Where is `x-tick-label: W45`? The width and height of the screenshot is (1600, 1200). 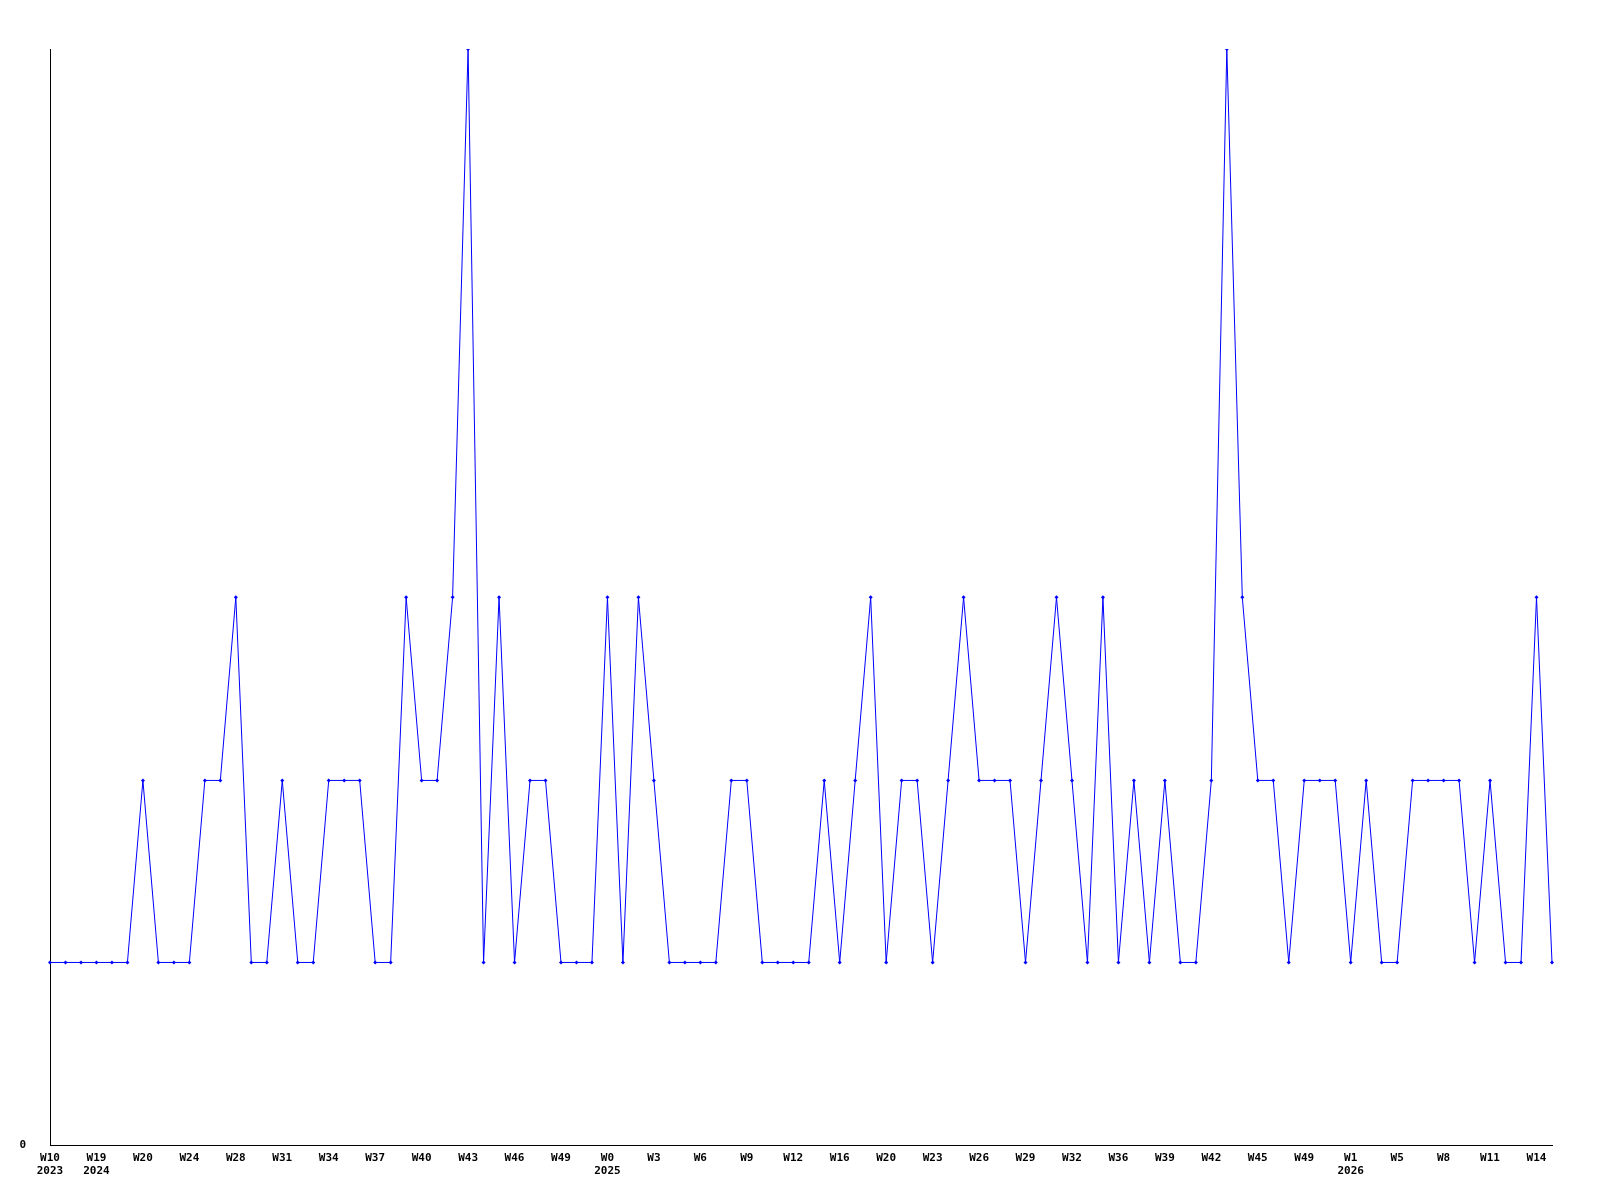
x-tick-label: W45 is located at coordinates (1257, 1158).